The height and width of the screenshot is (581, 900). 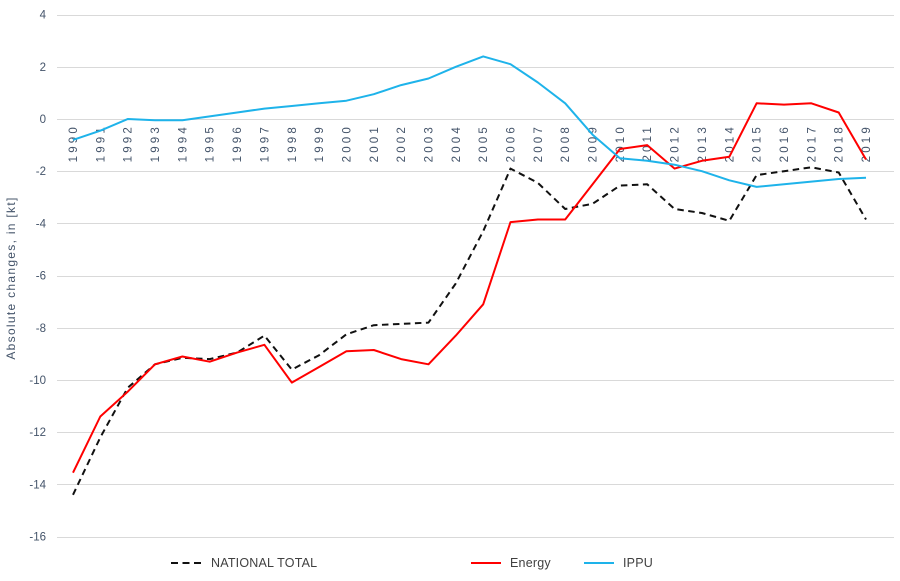 What do you see at coordinates (37, 538) in the screenshot?
I see `y-tick-label: -16` at bounding box center [37, 538].